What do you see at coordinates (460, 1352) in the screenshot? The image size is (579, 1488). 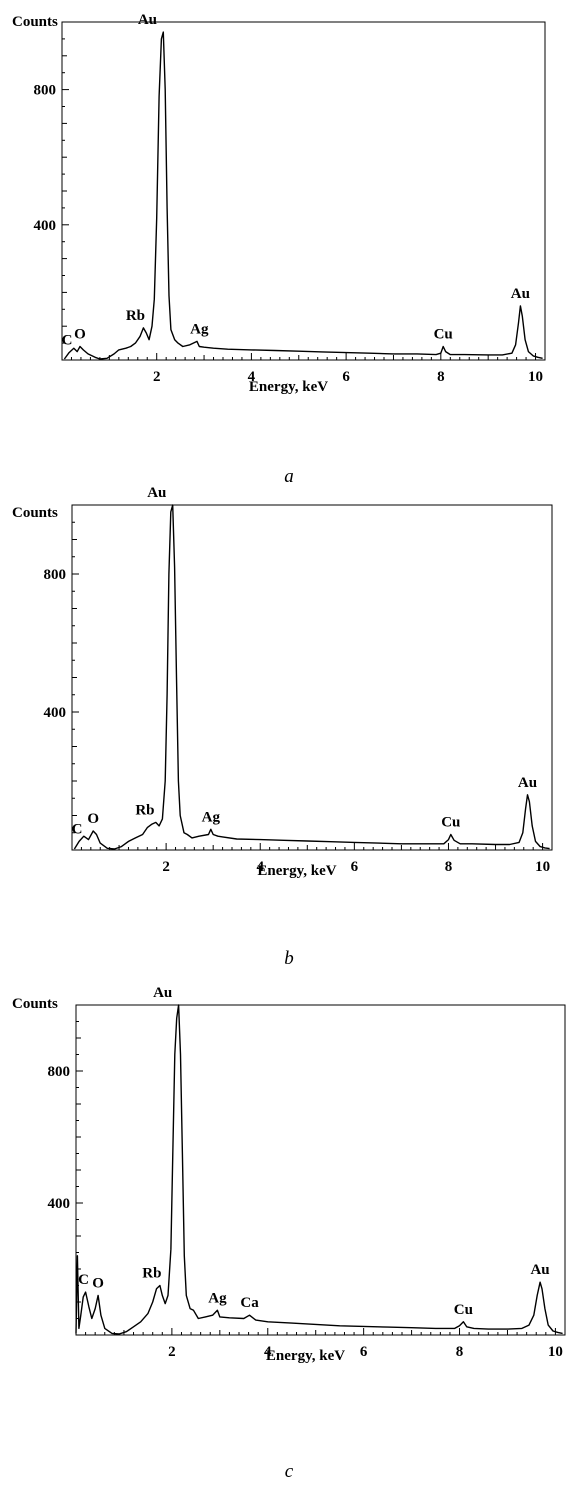 I see `chart-c-x-tick-label-8: 8` at bounding box center [460, 1352].